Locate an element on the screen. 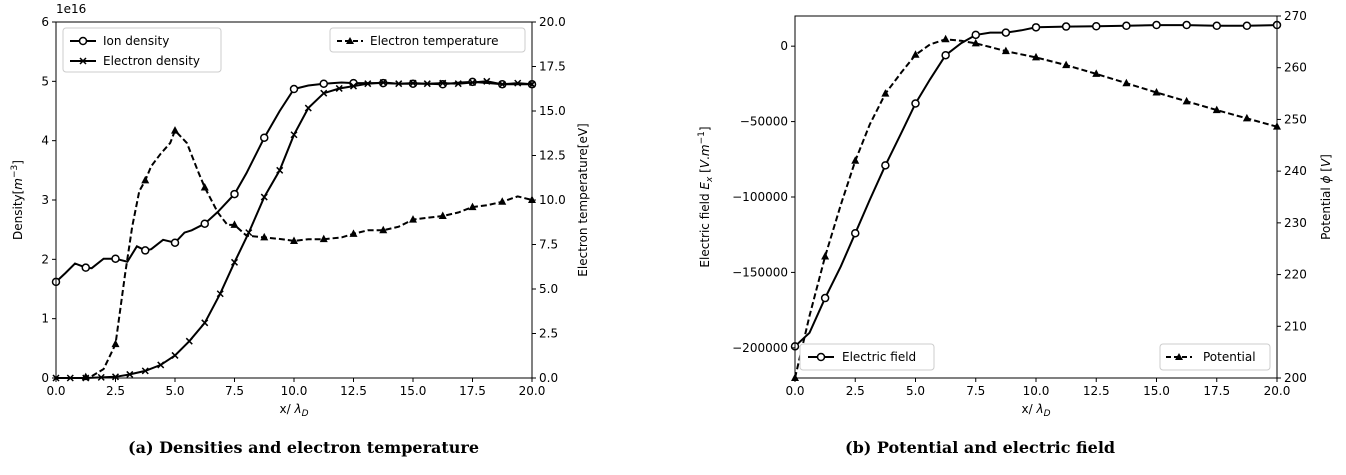  b-y2-tick-label: 260 is located at coordinates (1295, 68).